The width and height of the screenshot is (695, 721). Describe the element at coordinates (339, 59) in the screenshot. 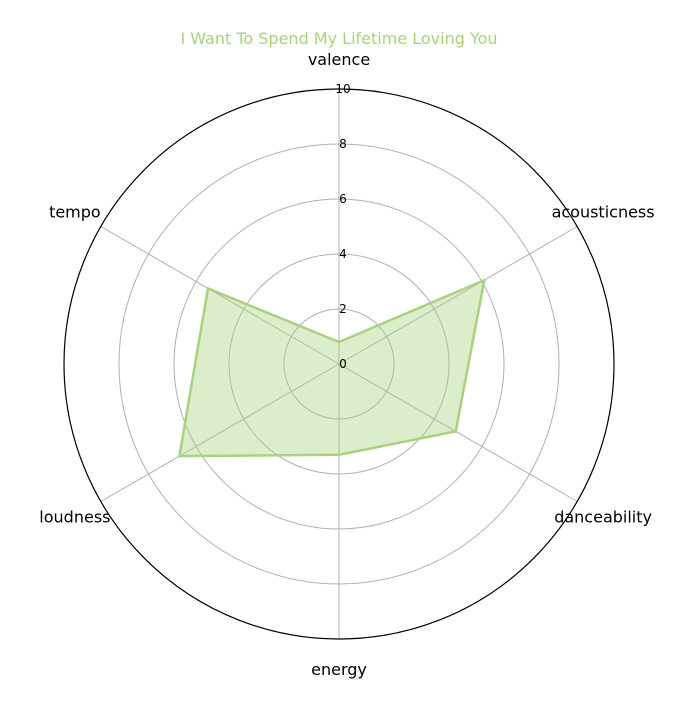

I see `axis-label-valence: valence` at that location.